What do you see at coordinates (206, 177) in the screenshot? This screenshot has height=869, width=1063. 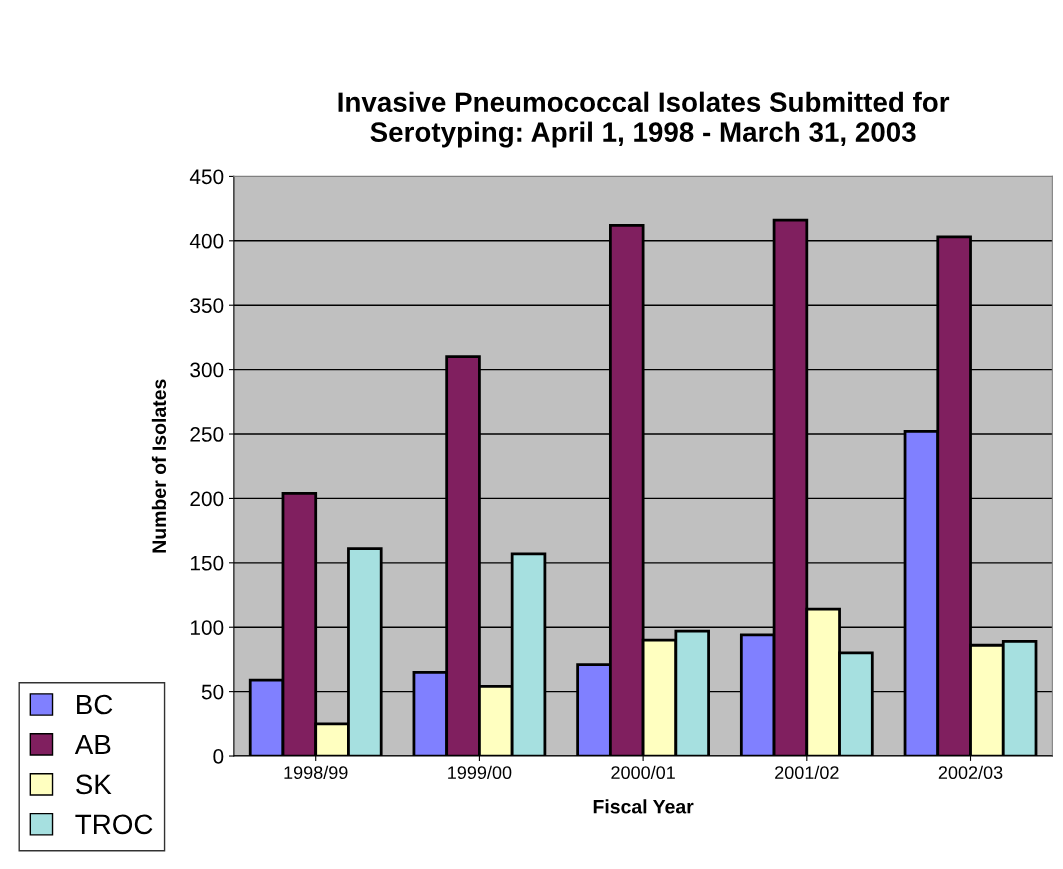 I see `y-tick-label: 450` at bounding box center [206, 177].